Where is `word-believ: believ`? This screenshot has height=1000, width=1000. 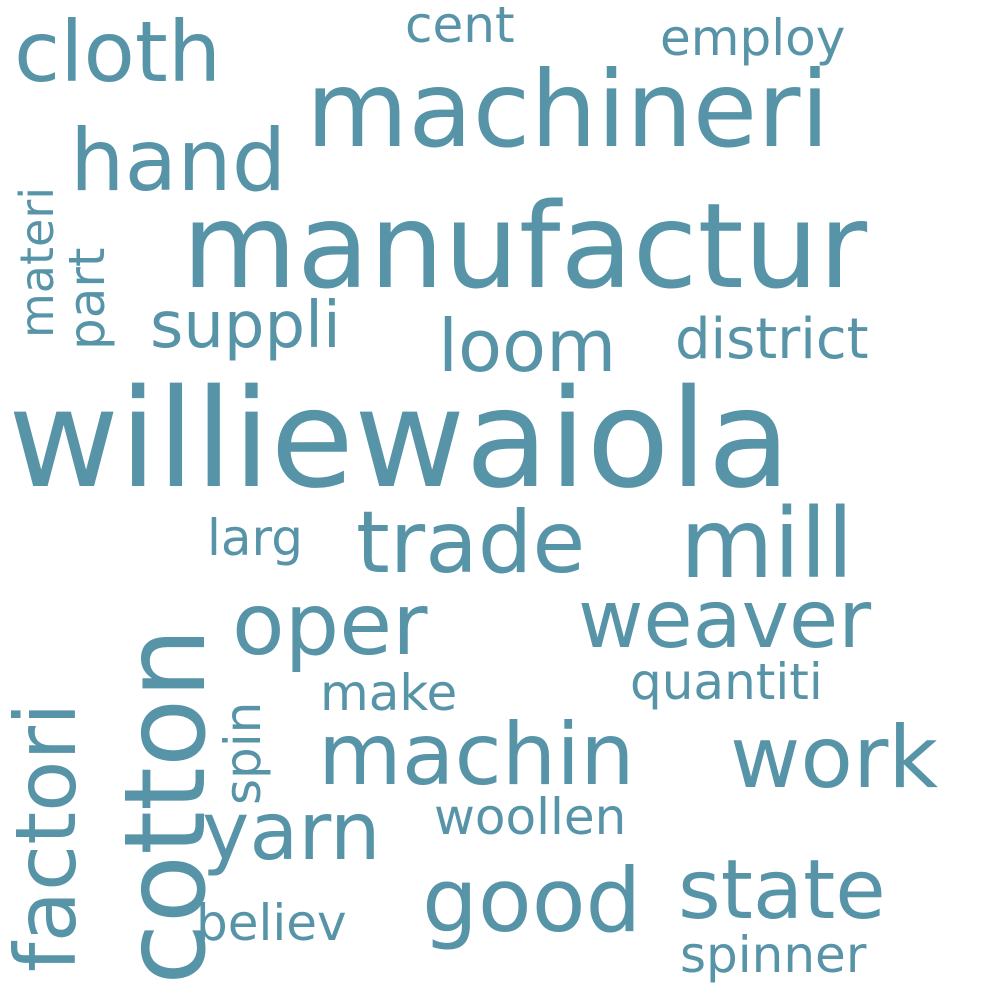 word-believ: believ is located at coordinates (271, 923).